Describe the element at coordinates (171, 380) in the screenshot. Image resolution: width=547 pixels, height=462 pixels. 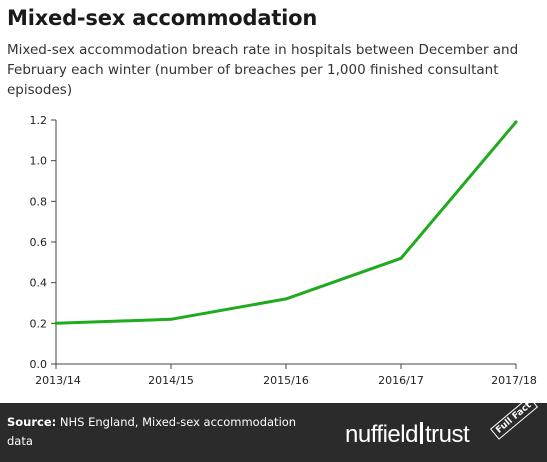
I see `x-tick-label: 2014/15` at that location.